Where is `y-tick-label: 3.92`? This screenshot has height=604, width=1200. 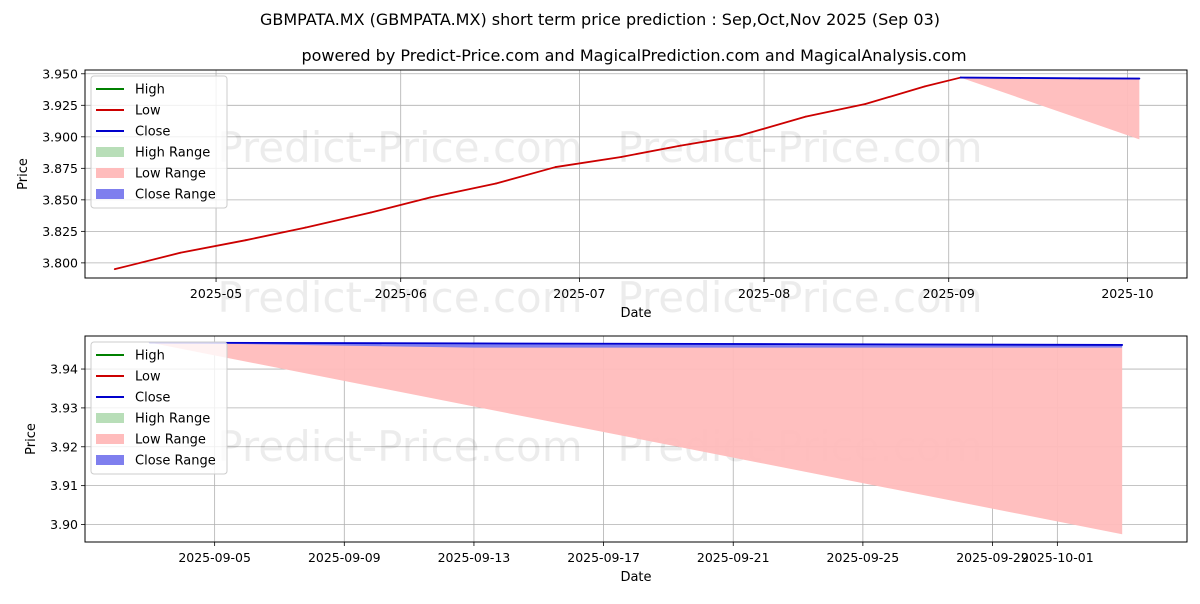 y-tick-label: 3.92 is located at coordinates (64, 446).